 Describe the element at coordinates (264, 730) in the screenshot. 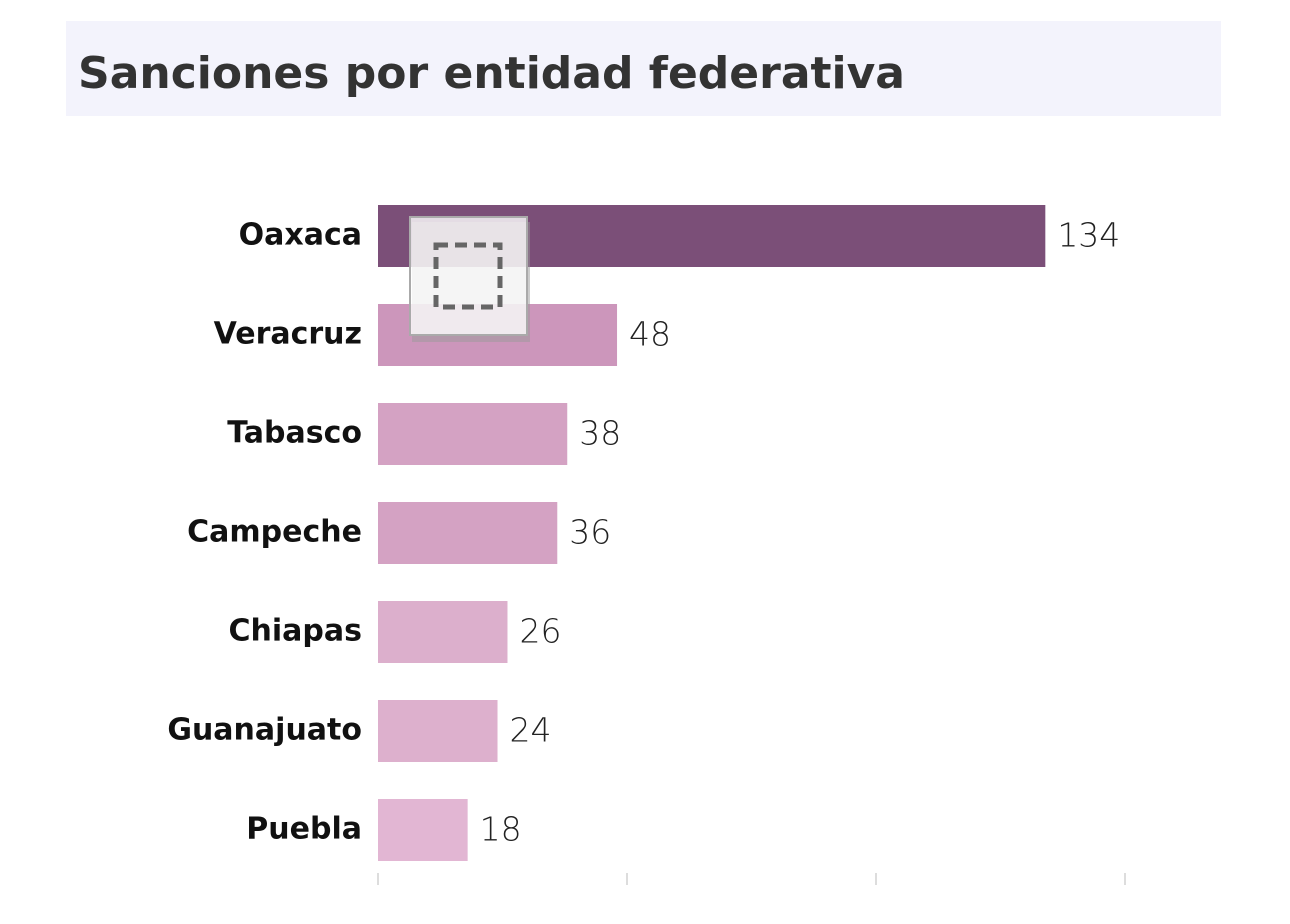

I see `category-label: Guanajuato` at that location.